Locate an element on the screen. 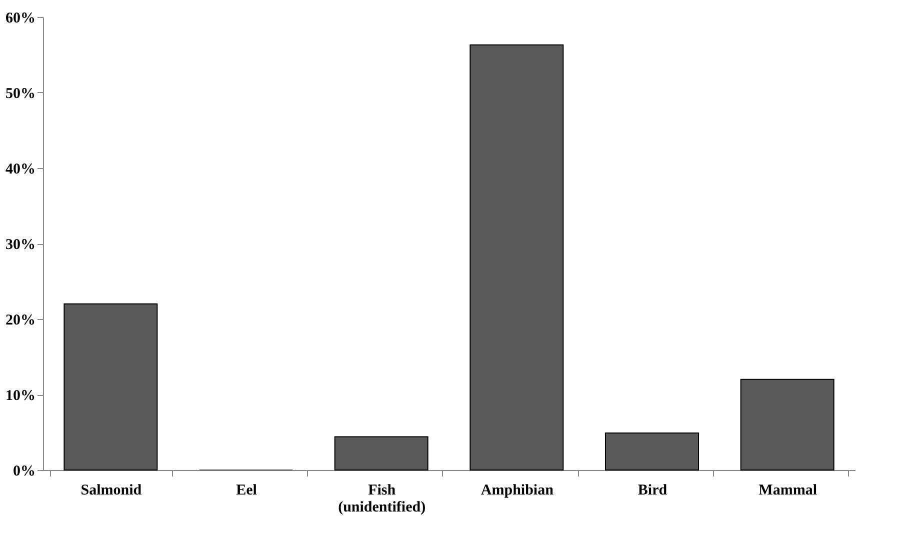 This screenshot has height=539, width=899. y-tick-label: 40% is located at coordinates (21, 170).